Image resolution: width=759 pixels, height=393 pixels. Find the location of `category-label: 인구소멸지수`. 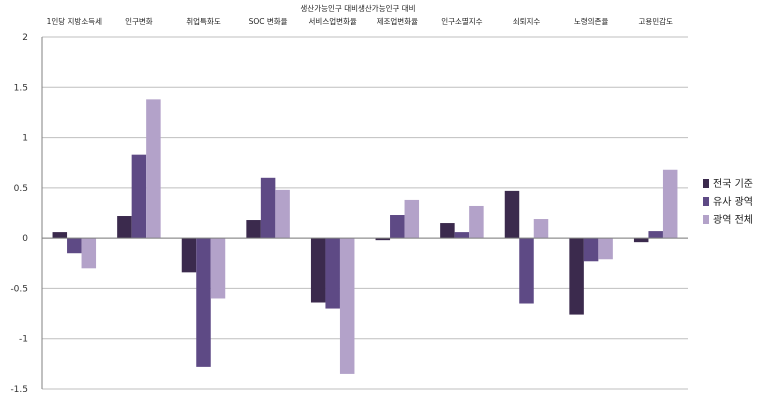

category-label: 인구소멸지수 is located at coordinates (461, 21).